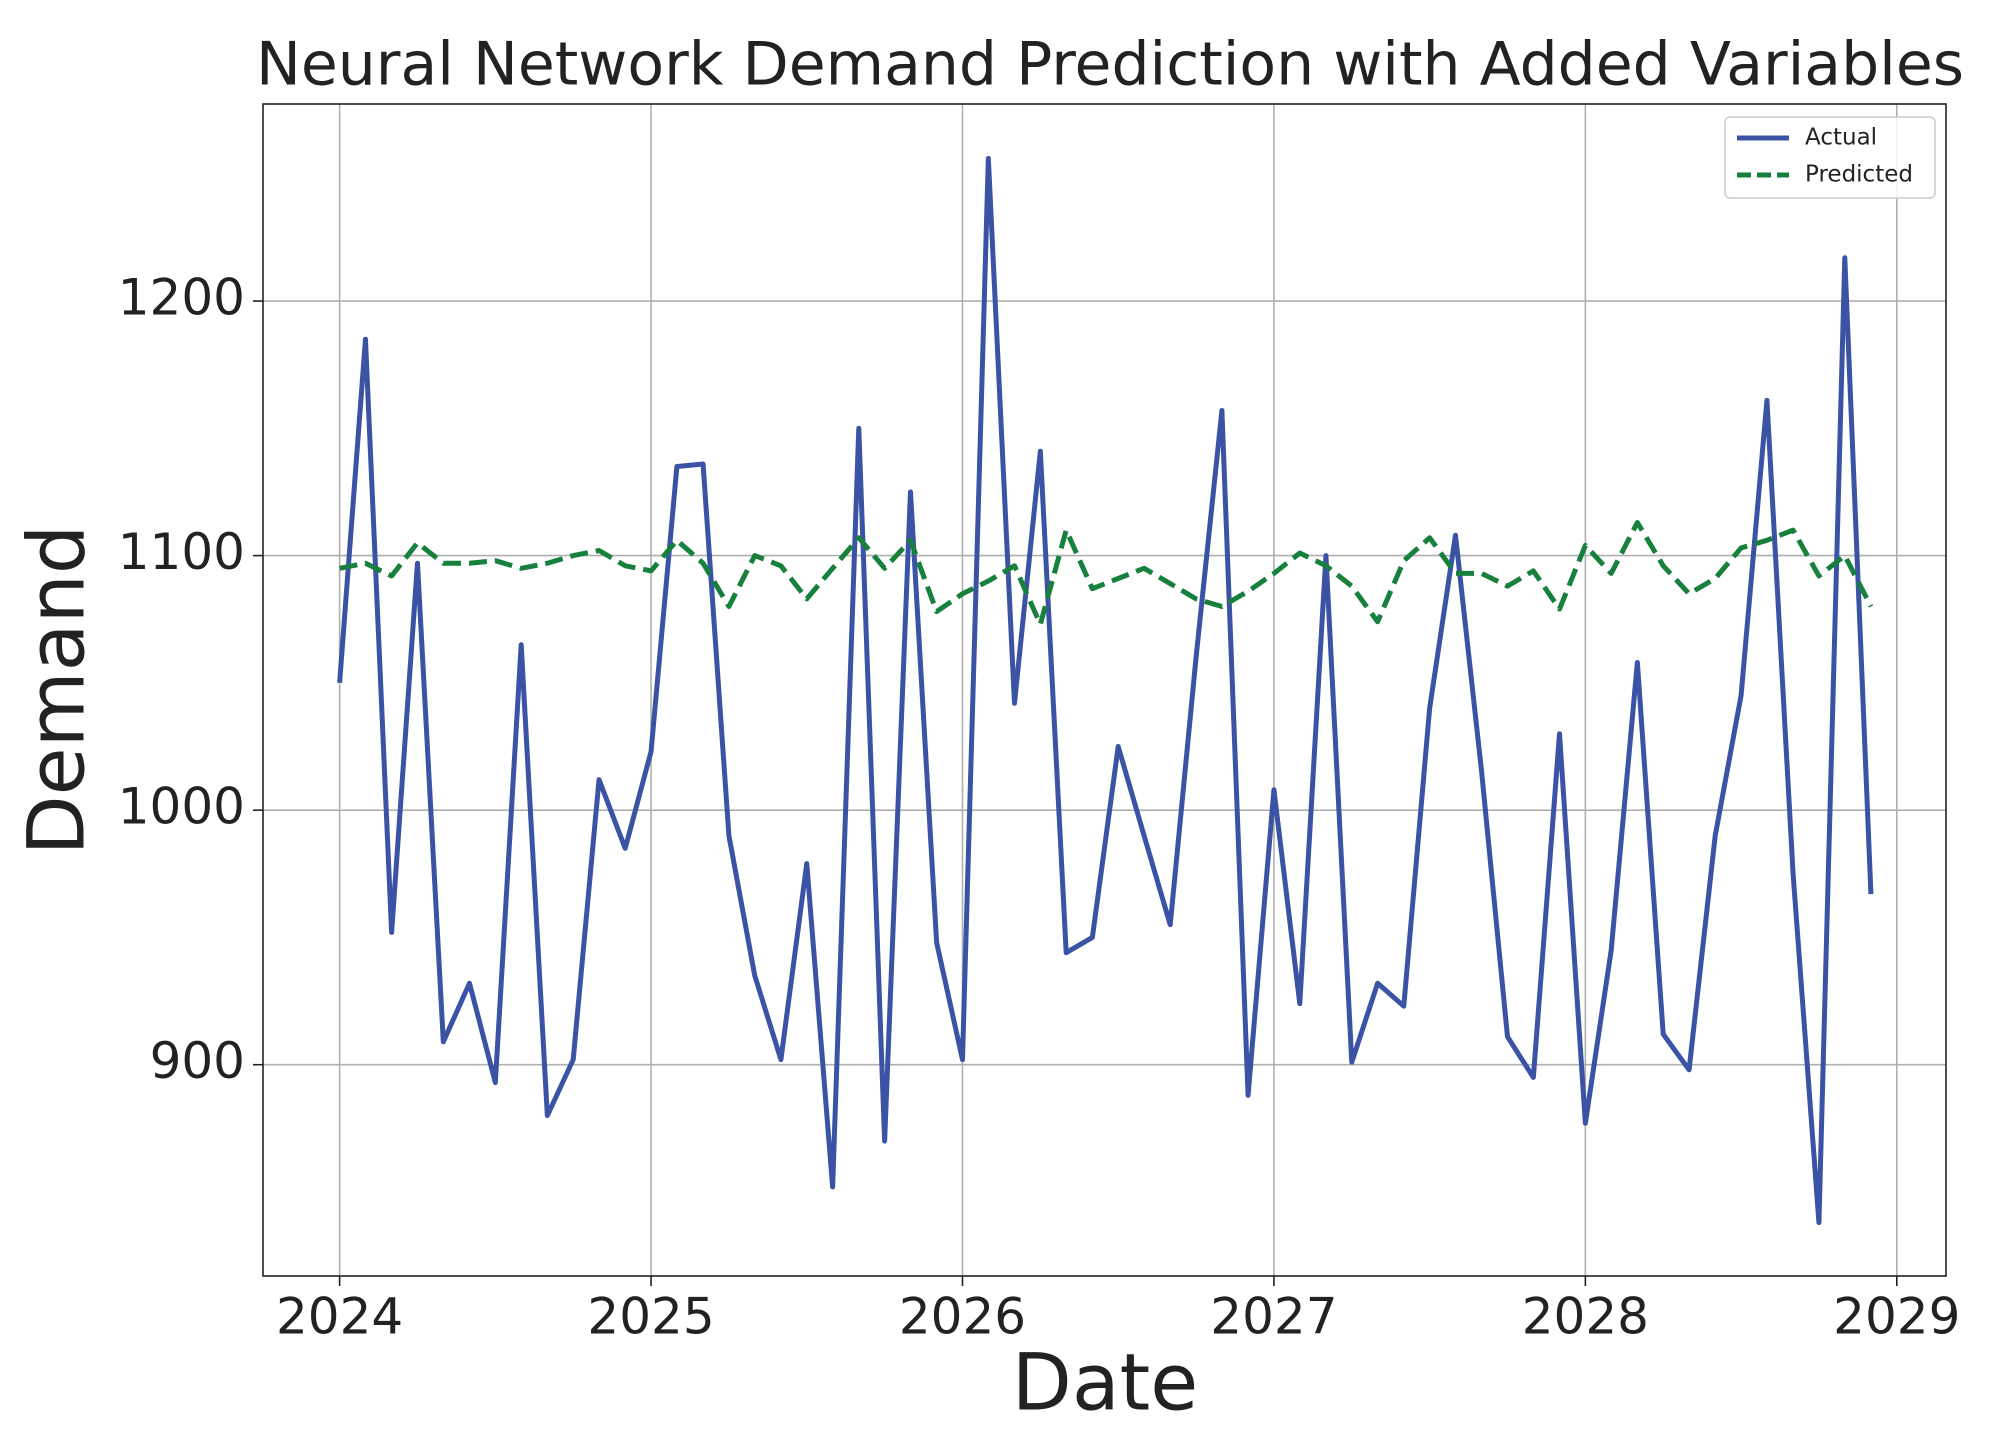  I want to click on y-axis-label: Demand, so click(57, 690).